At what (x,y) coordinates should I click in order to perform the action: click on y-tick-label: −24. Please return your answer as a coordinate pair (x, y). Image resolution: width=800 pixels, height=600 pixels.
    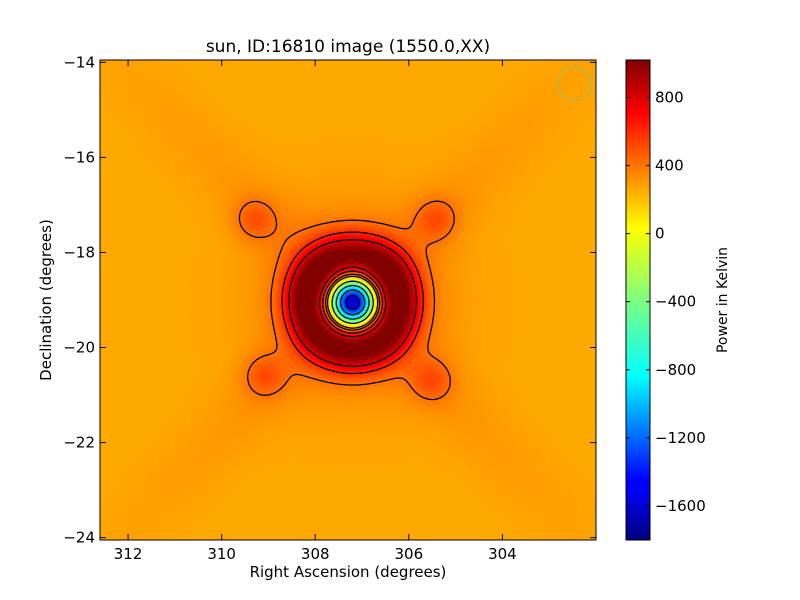
    Looking at the image, I should click on (79, 538).